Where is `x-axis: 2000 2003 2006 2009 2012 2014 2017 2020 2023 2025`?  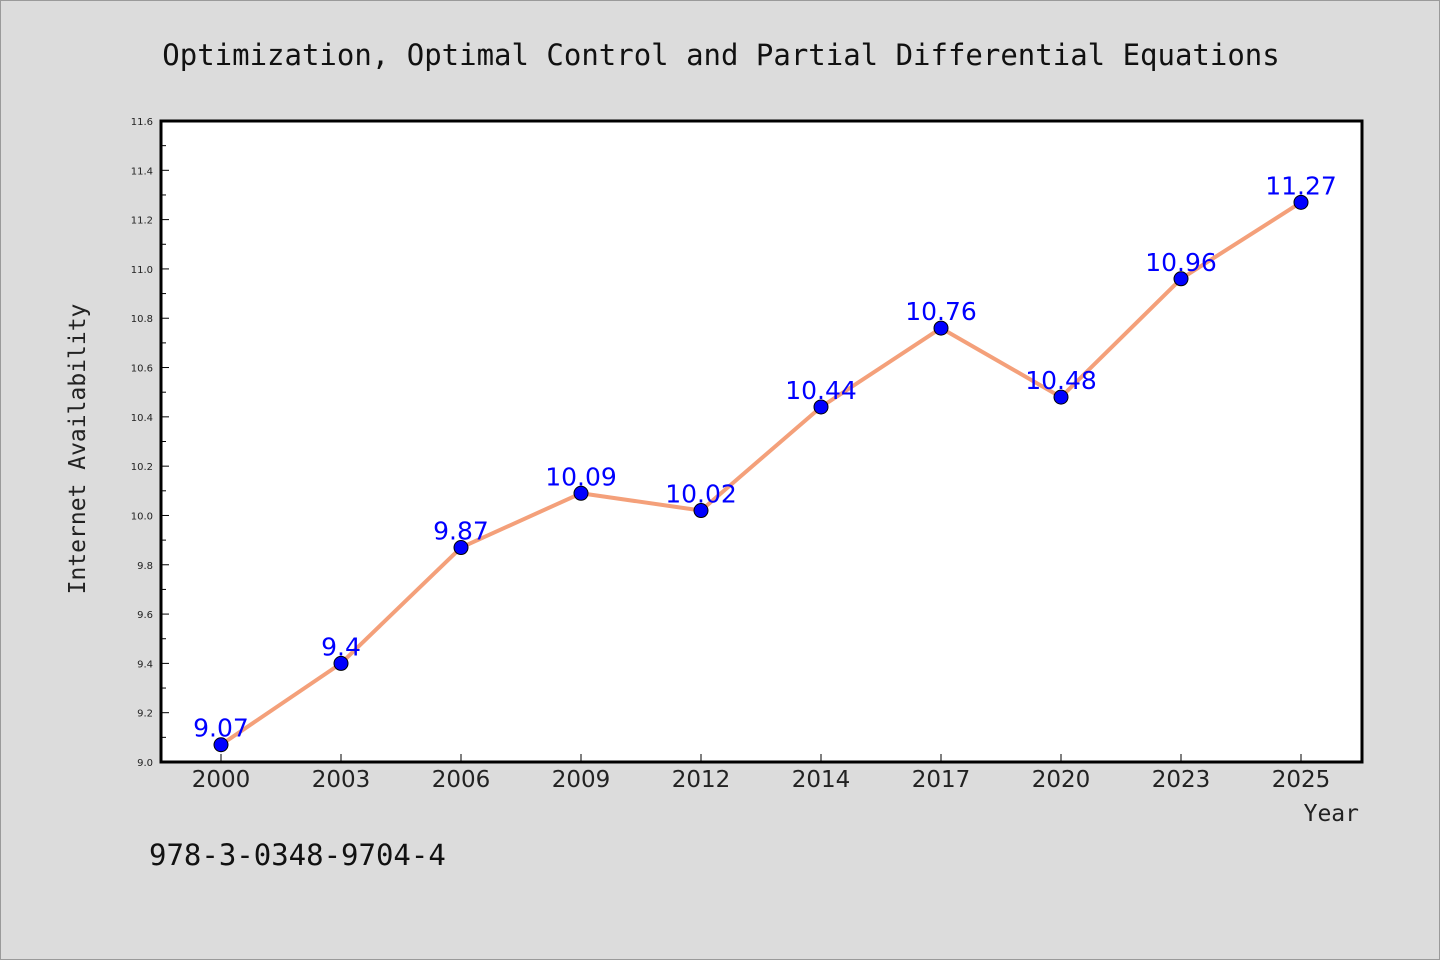 x-axis: 2000 2003 2006 2009 2012 2014 2017 2020 2023 2025 is located at coordinates (761, 773).